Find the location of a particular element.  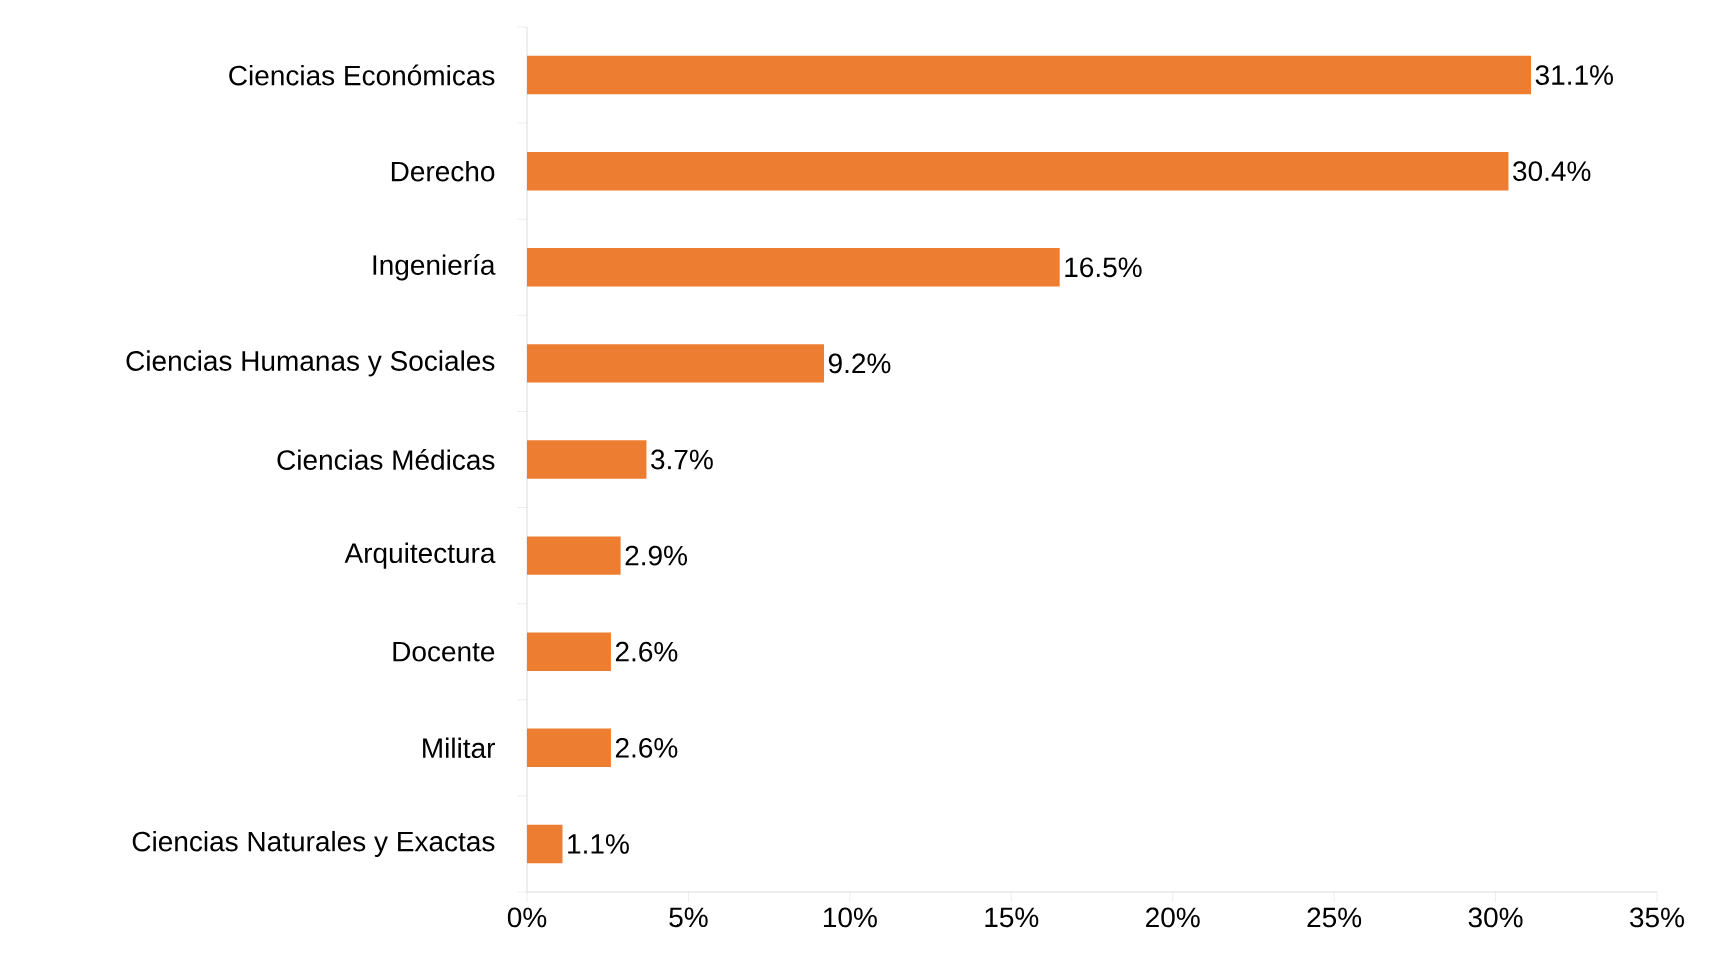

data-label: 30.4% is located at coordinates (1552, 171).